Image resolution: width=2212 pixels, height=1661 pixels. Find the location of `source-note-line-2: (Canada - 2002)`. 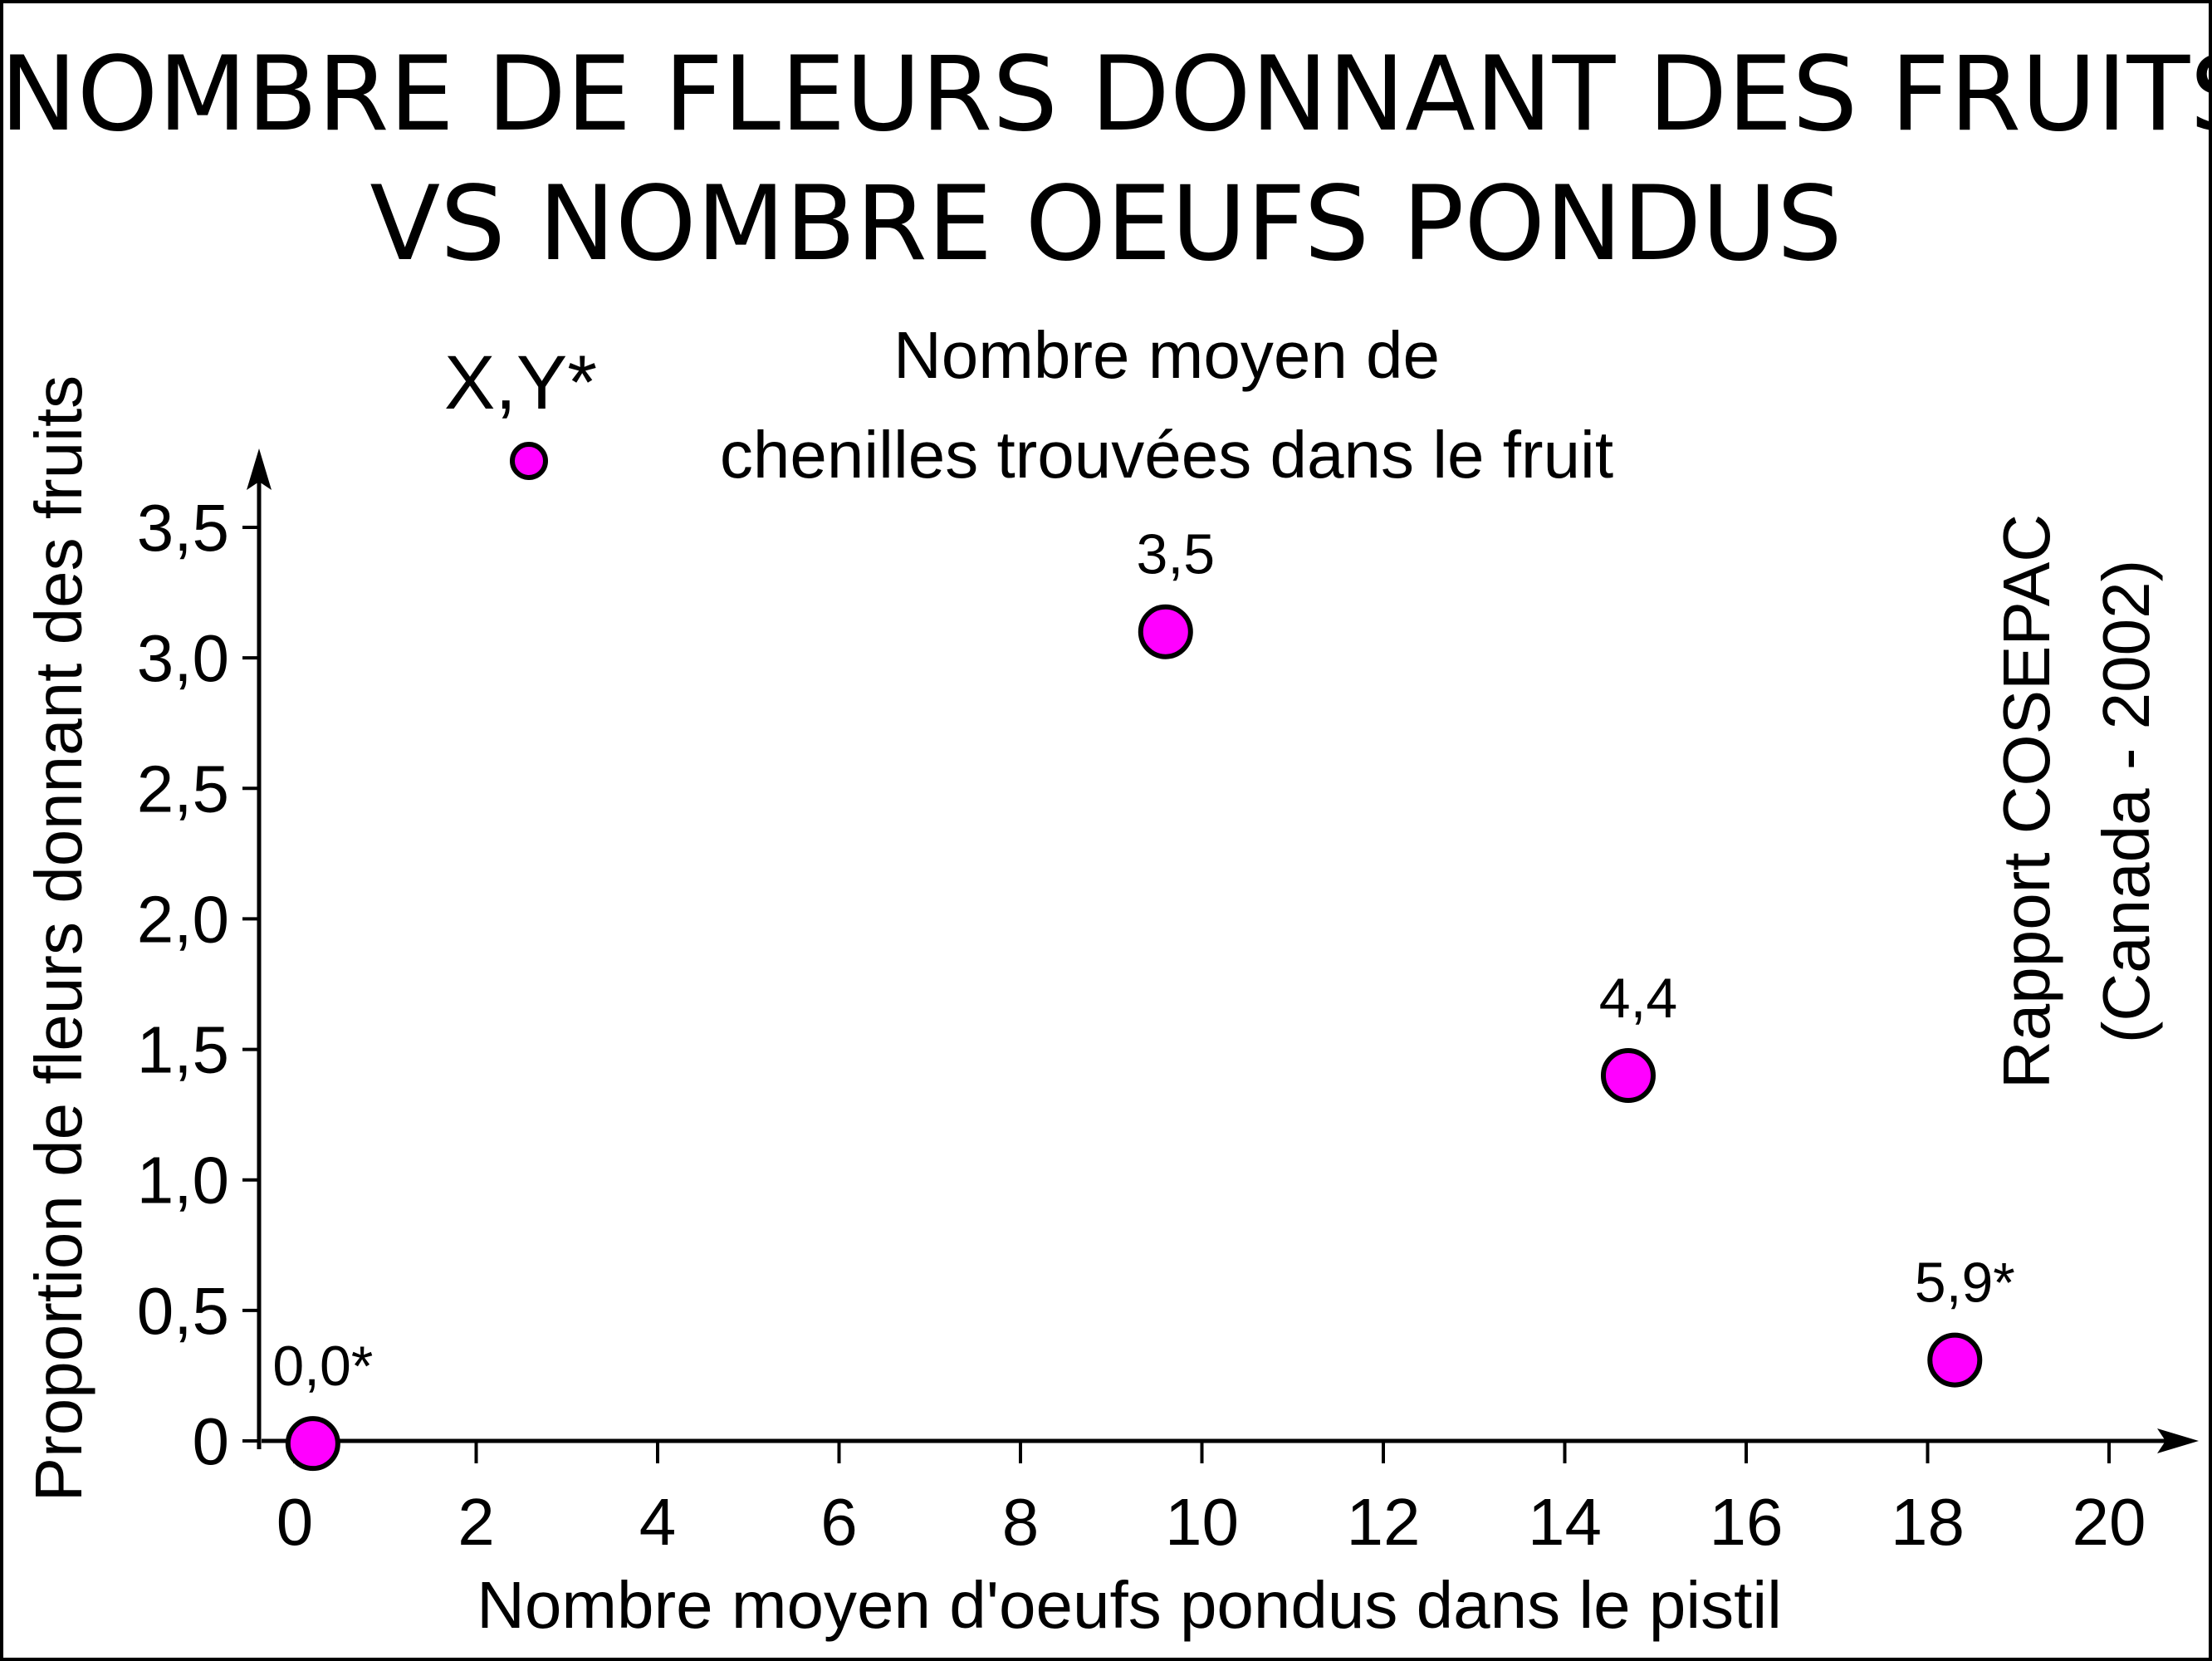

source-note-line-2: (Canada - 2002) is located at coordinates (2126, 802).